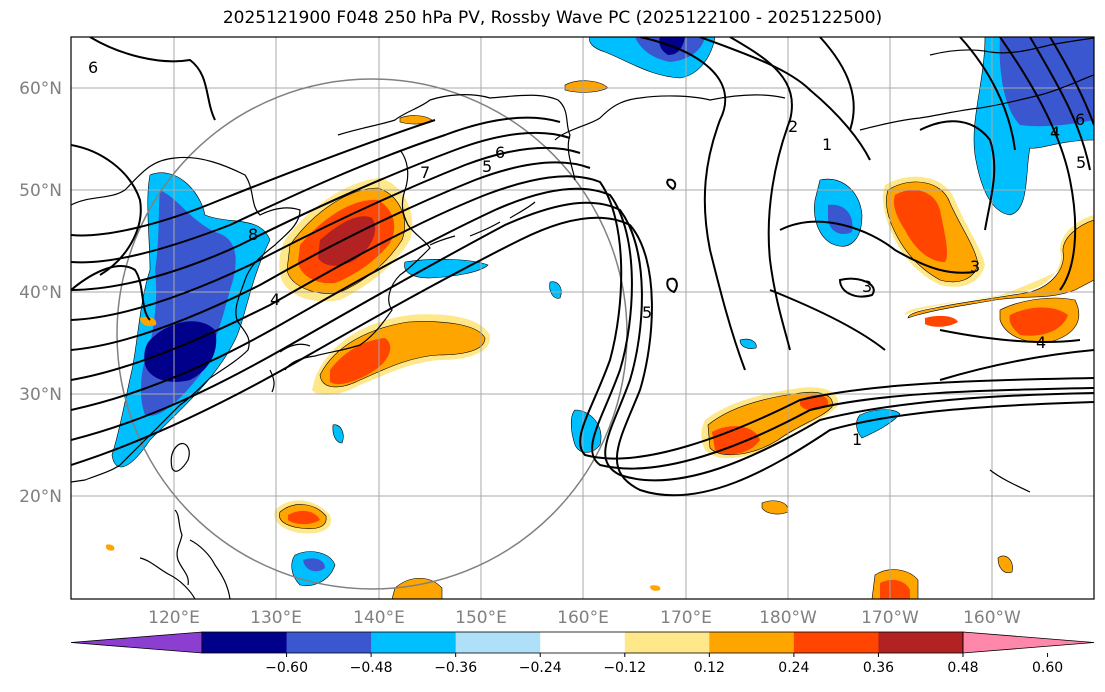 The width and height of the screenshot is (1105, 692). What do you see at coordinates (136, 642) in the screenshot?
I see `colorbar-extension-low` at bounding box center [136, 642].